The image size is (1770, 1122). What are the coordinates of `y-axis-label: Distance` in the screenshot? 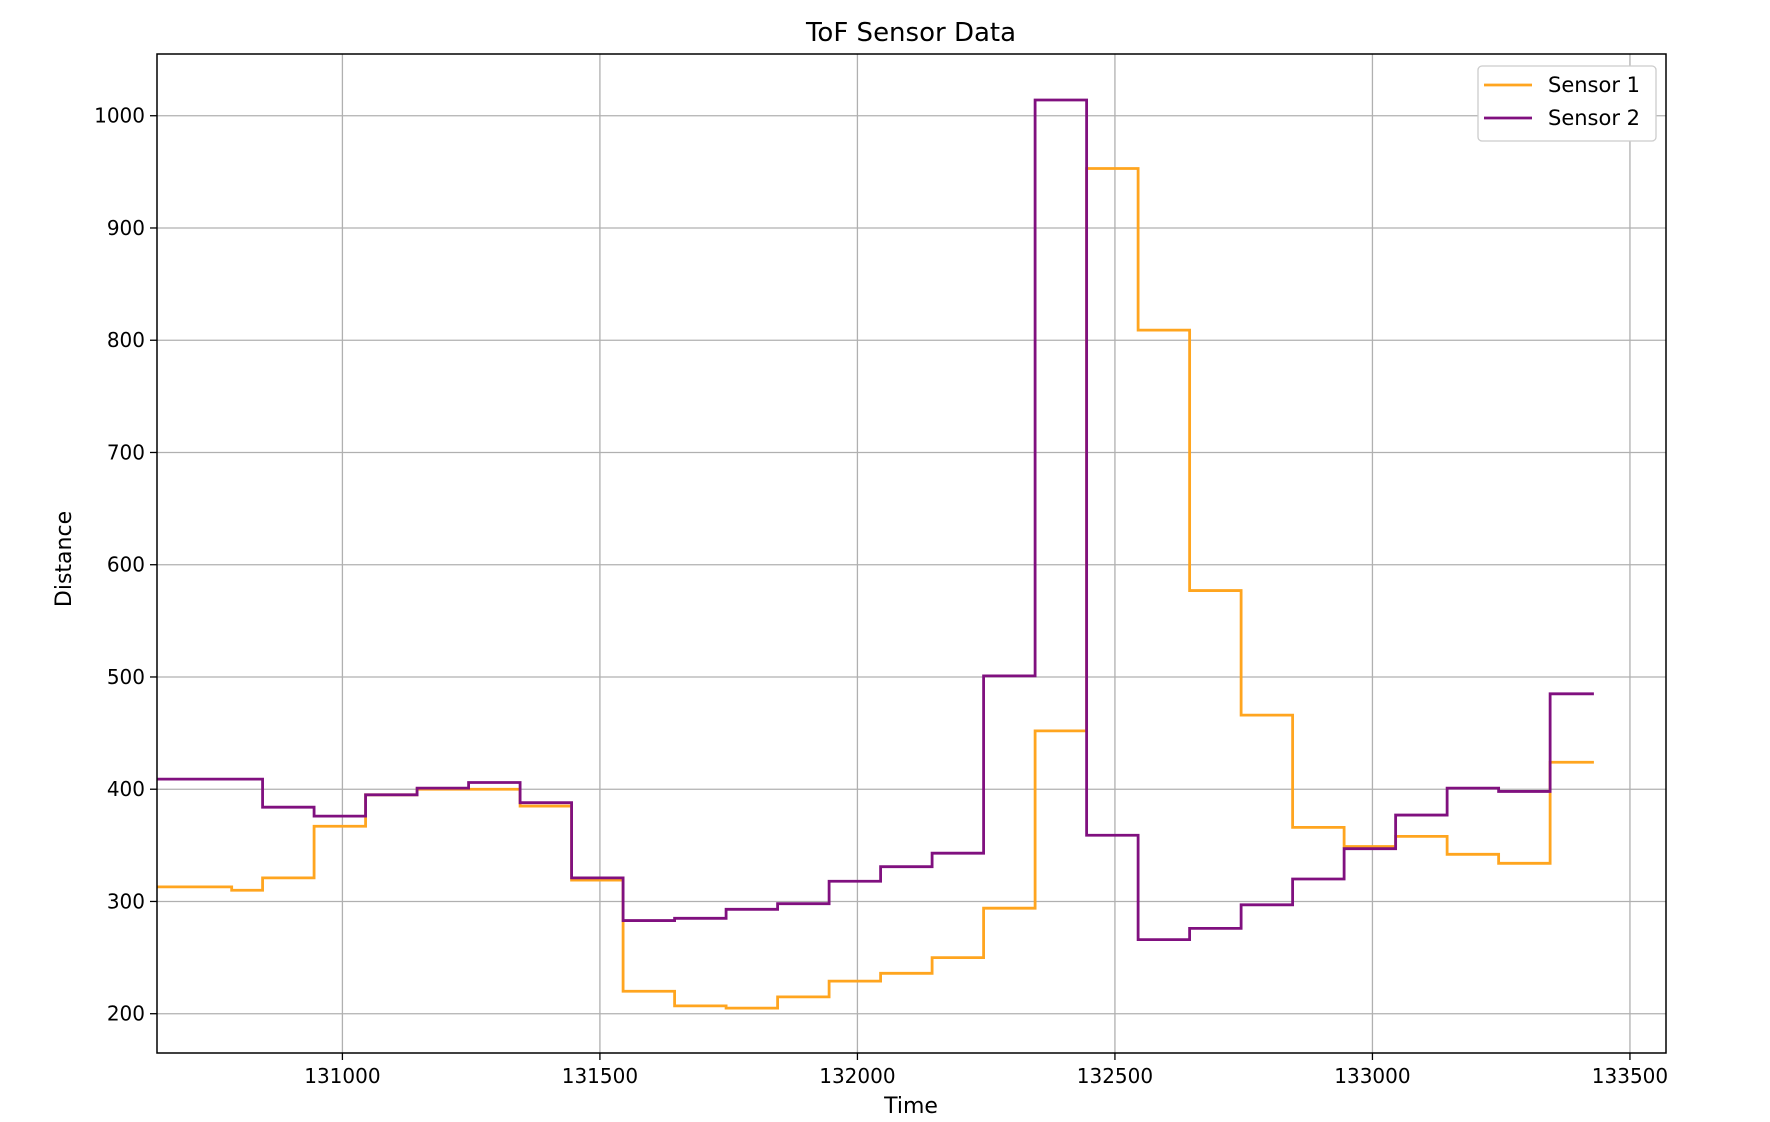 It's located at (64, 559).